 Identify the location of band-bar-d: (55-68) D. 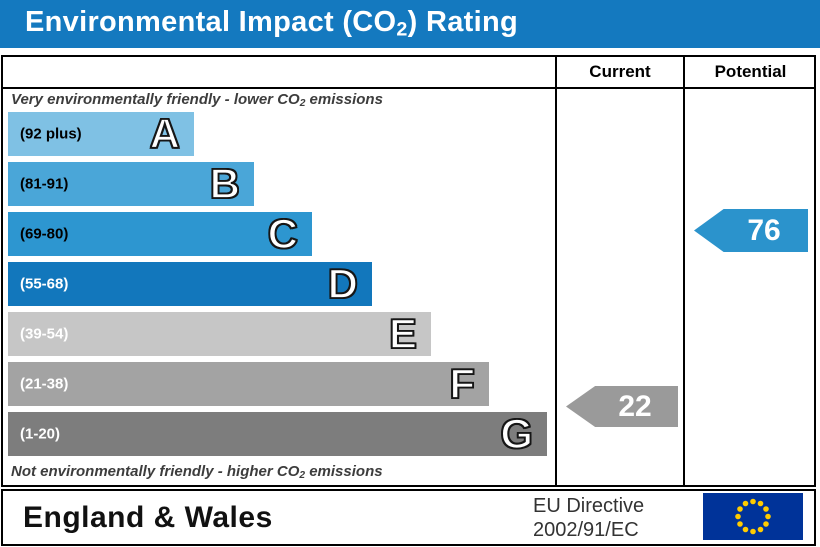
(190, 284).